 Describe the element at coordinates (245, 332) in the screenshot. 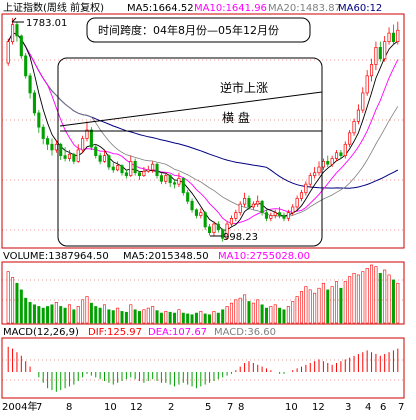

I see `macd-label: MACD:36.60` at that location.